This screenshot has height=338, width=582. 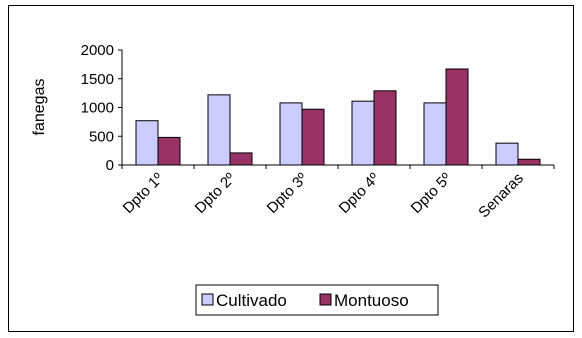 What do you see at coordinates (216, 193) in the screenshot?
I see `x-tick-label: Dpto 2º` at bounding box center [216, 193].